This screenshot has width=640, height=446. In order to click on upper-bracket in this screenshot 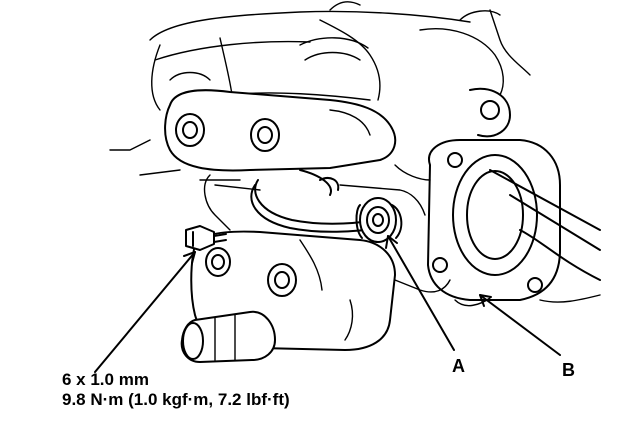, I will do `click(280, 130)`.